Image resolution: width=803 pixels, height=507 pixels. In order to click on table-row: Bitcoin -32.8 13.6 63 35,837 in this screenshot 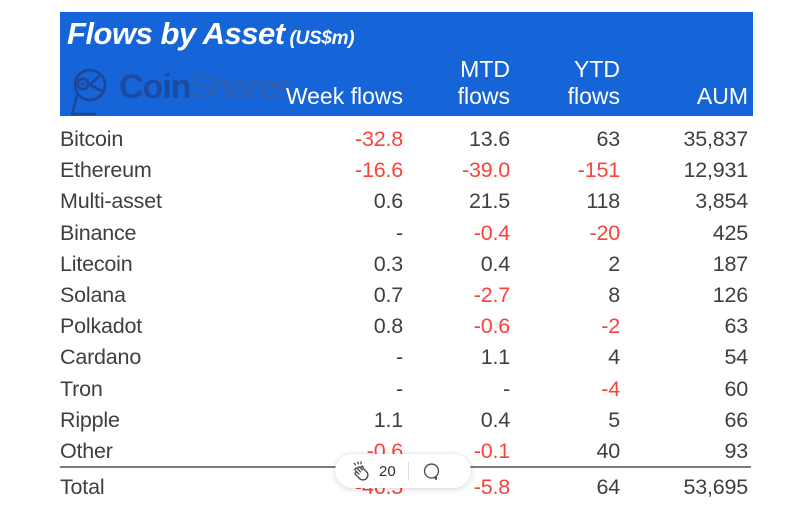, I will do `click(406, 139)`.